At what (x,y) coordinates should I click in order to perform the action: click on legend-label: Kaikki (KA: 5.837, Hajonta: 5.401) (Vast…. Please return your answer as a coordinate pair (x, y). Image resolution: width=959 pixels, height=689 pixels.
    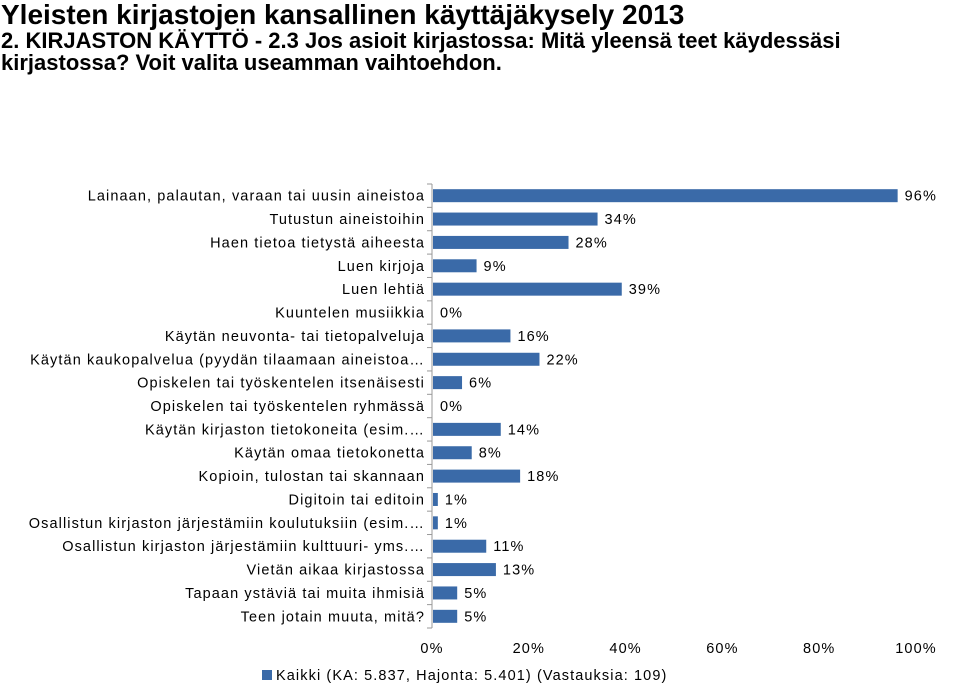
    Looking at the image, I should click on (471, 676).